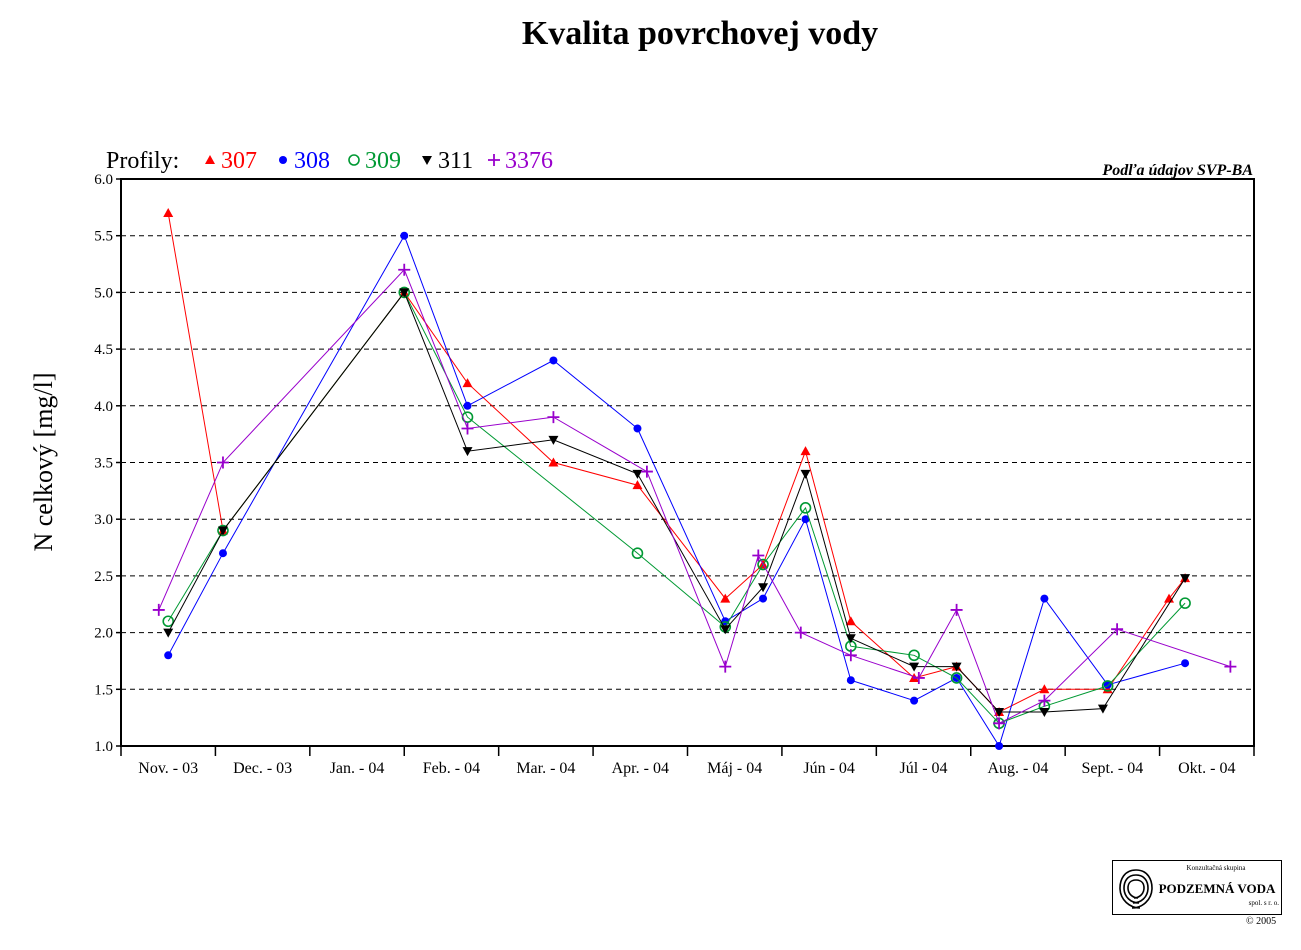  Describe the element at coordinates (1177, 170) in the screenshot. I see `source-note: Podľa údajov SVP-BA` at that location.